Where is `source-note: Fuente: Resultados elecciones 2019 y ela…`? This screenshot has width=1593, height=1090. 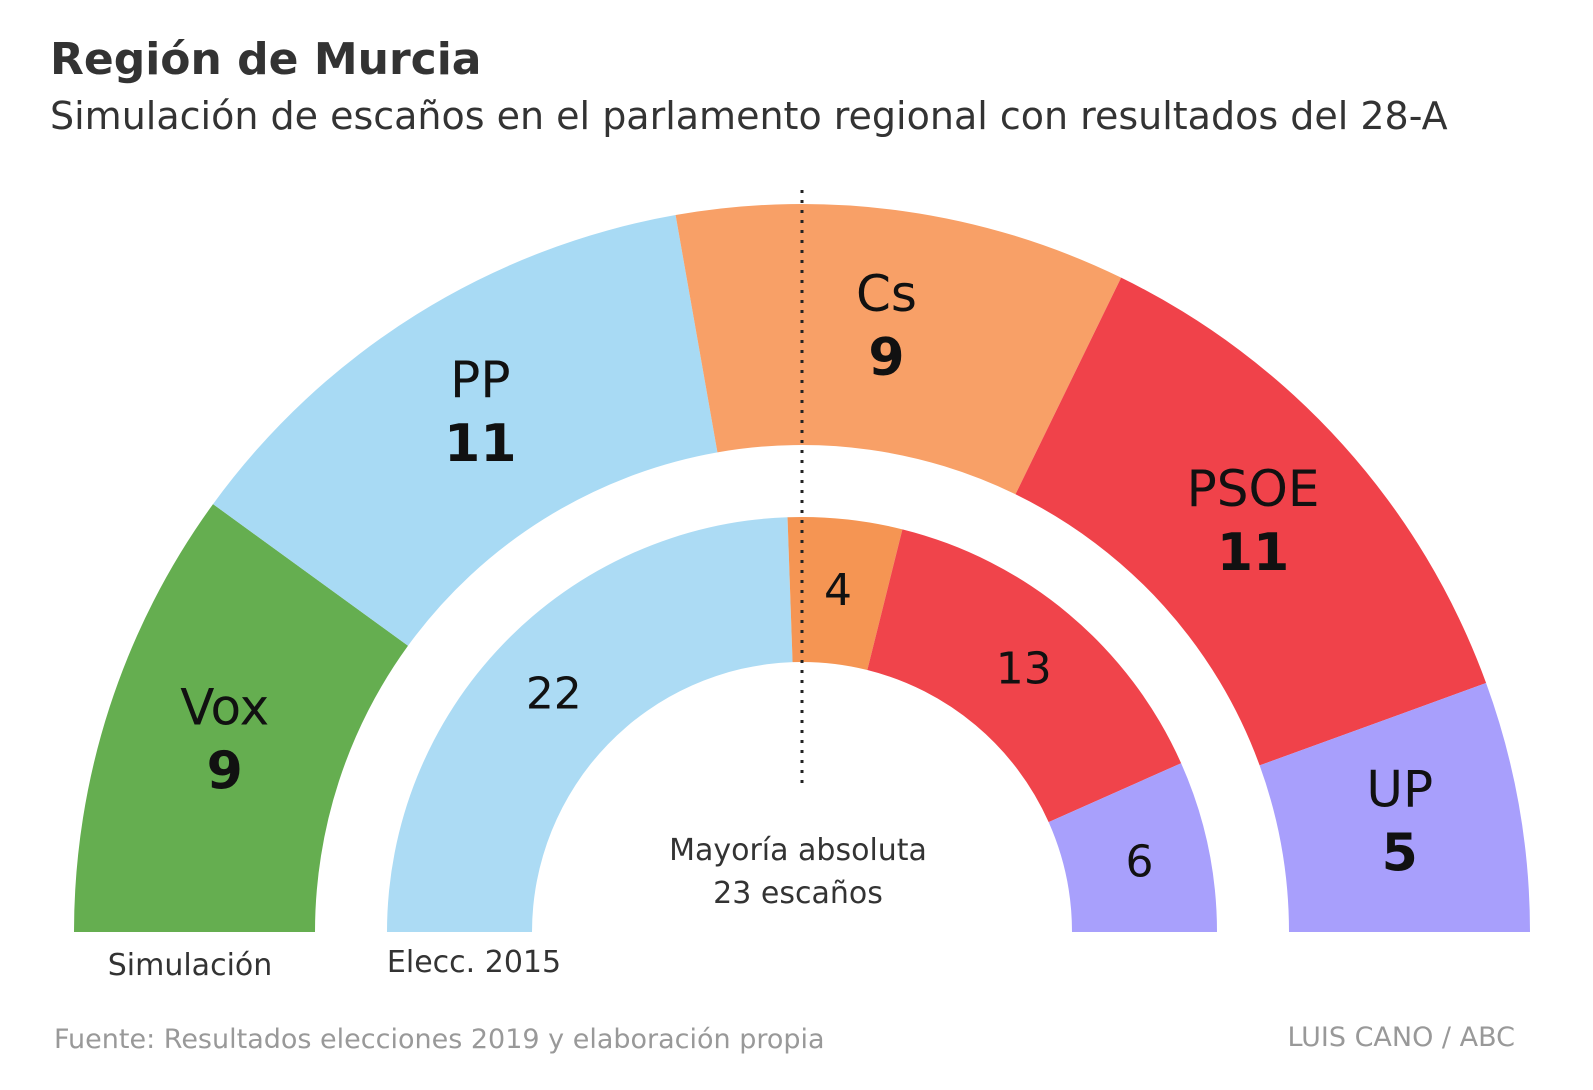
source-note: Fuente: Resultados elecciones 2019 y ela… is located at coordinates (439, 1039).